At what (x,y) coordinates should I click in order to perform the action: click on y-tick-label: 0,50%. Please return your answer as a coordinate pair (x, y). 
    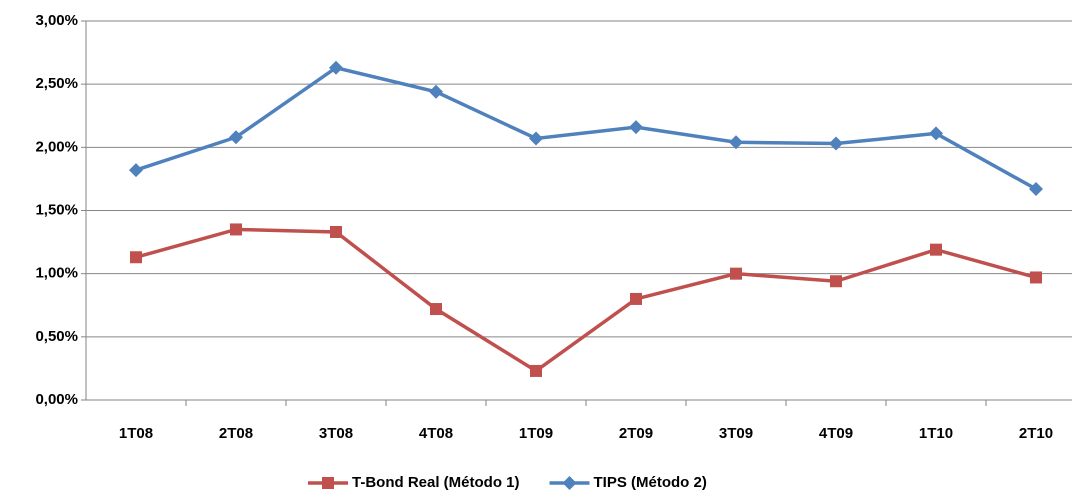
    Looking at the image, I should click on (56, 336).